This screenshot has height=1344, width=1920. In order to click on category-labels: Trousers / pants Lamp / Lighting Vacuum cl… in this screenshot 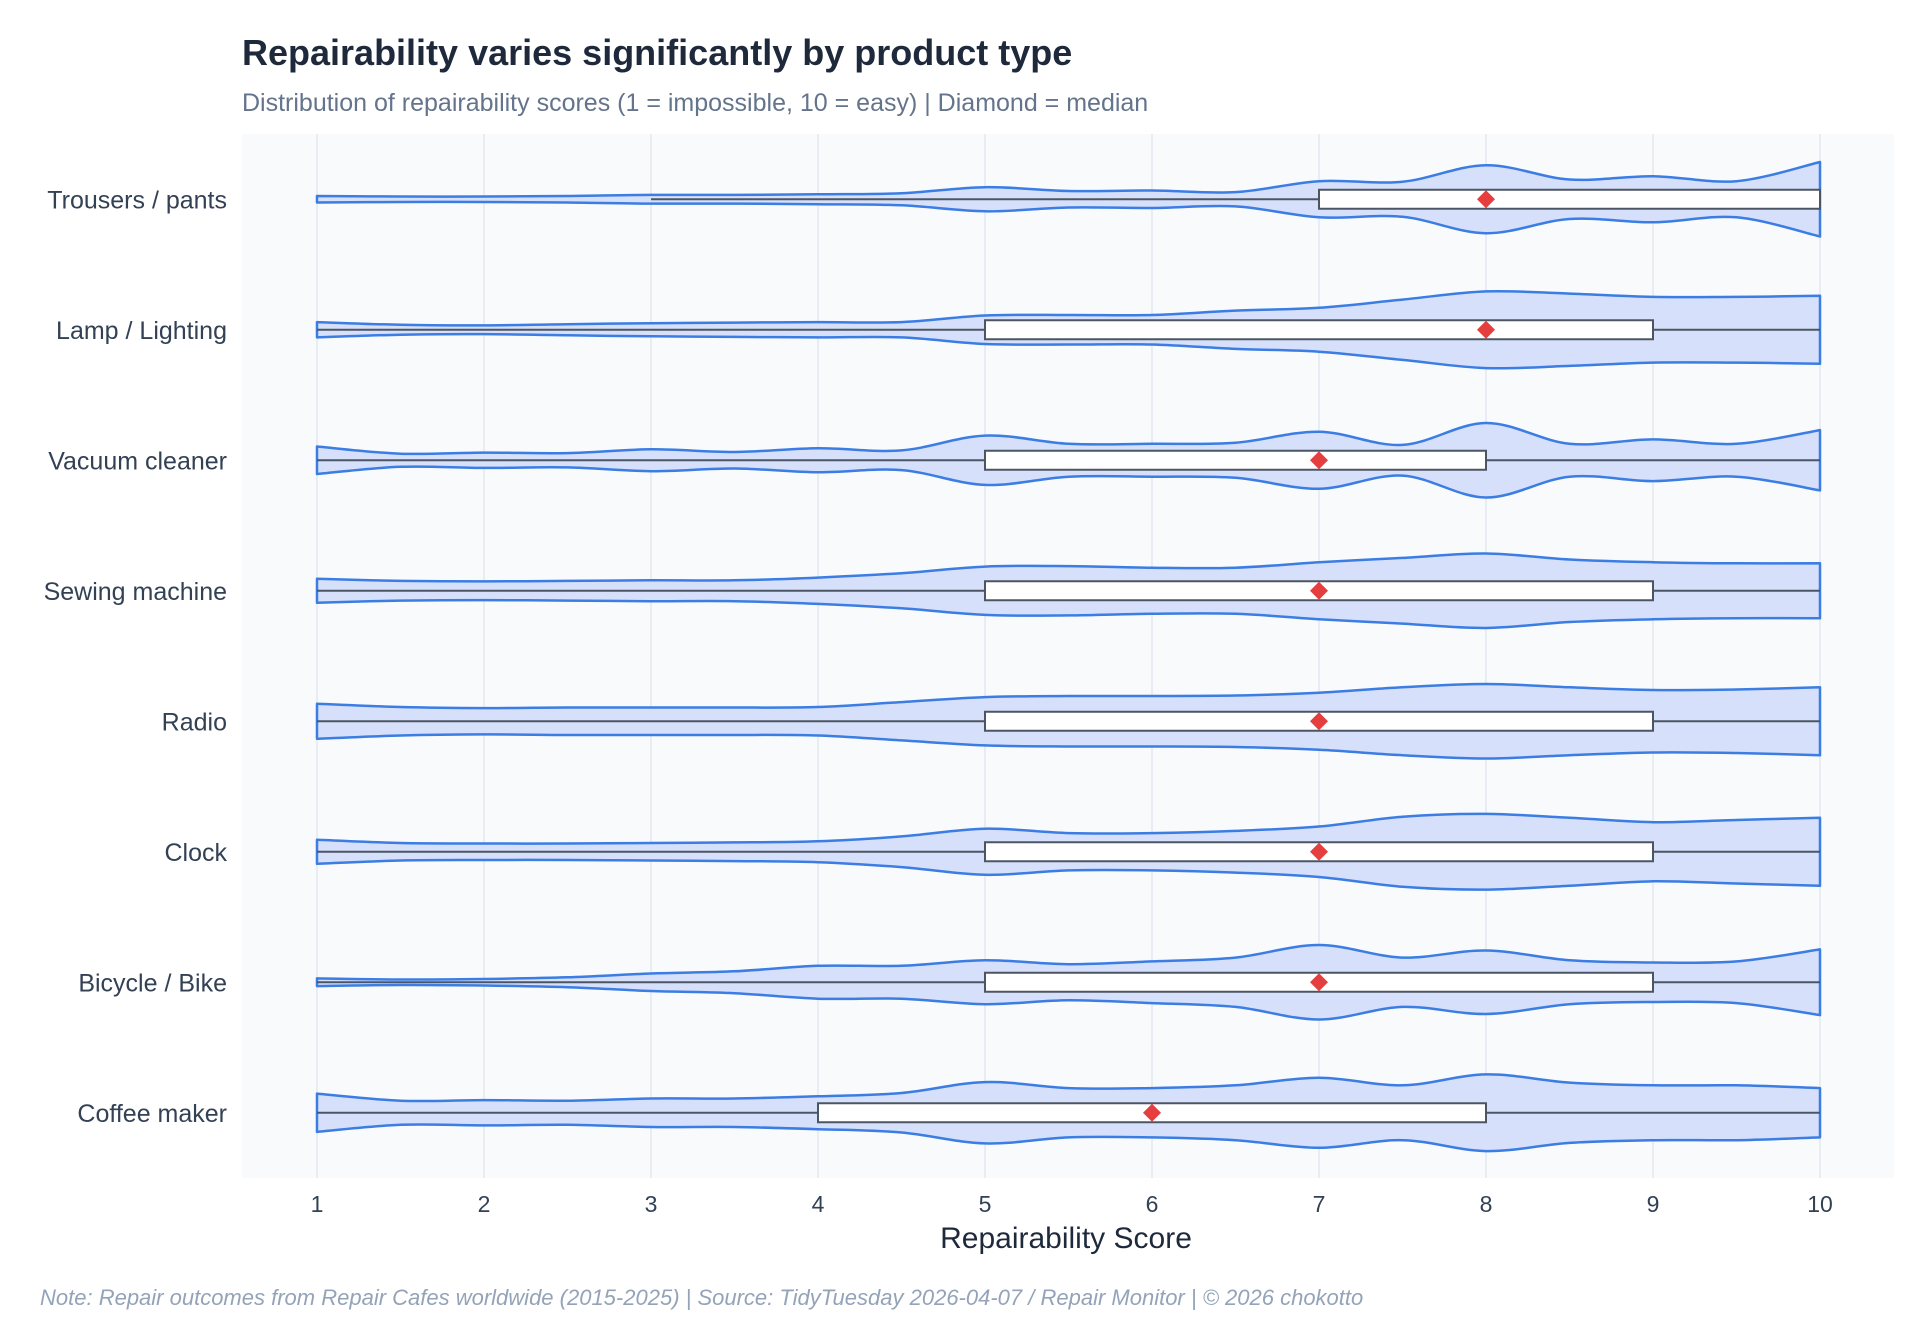, I will do `click(136, 657)`.